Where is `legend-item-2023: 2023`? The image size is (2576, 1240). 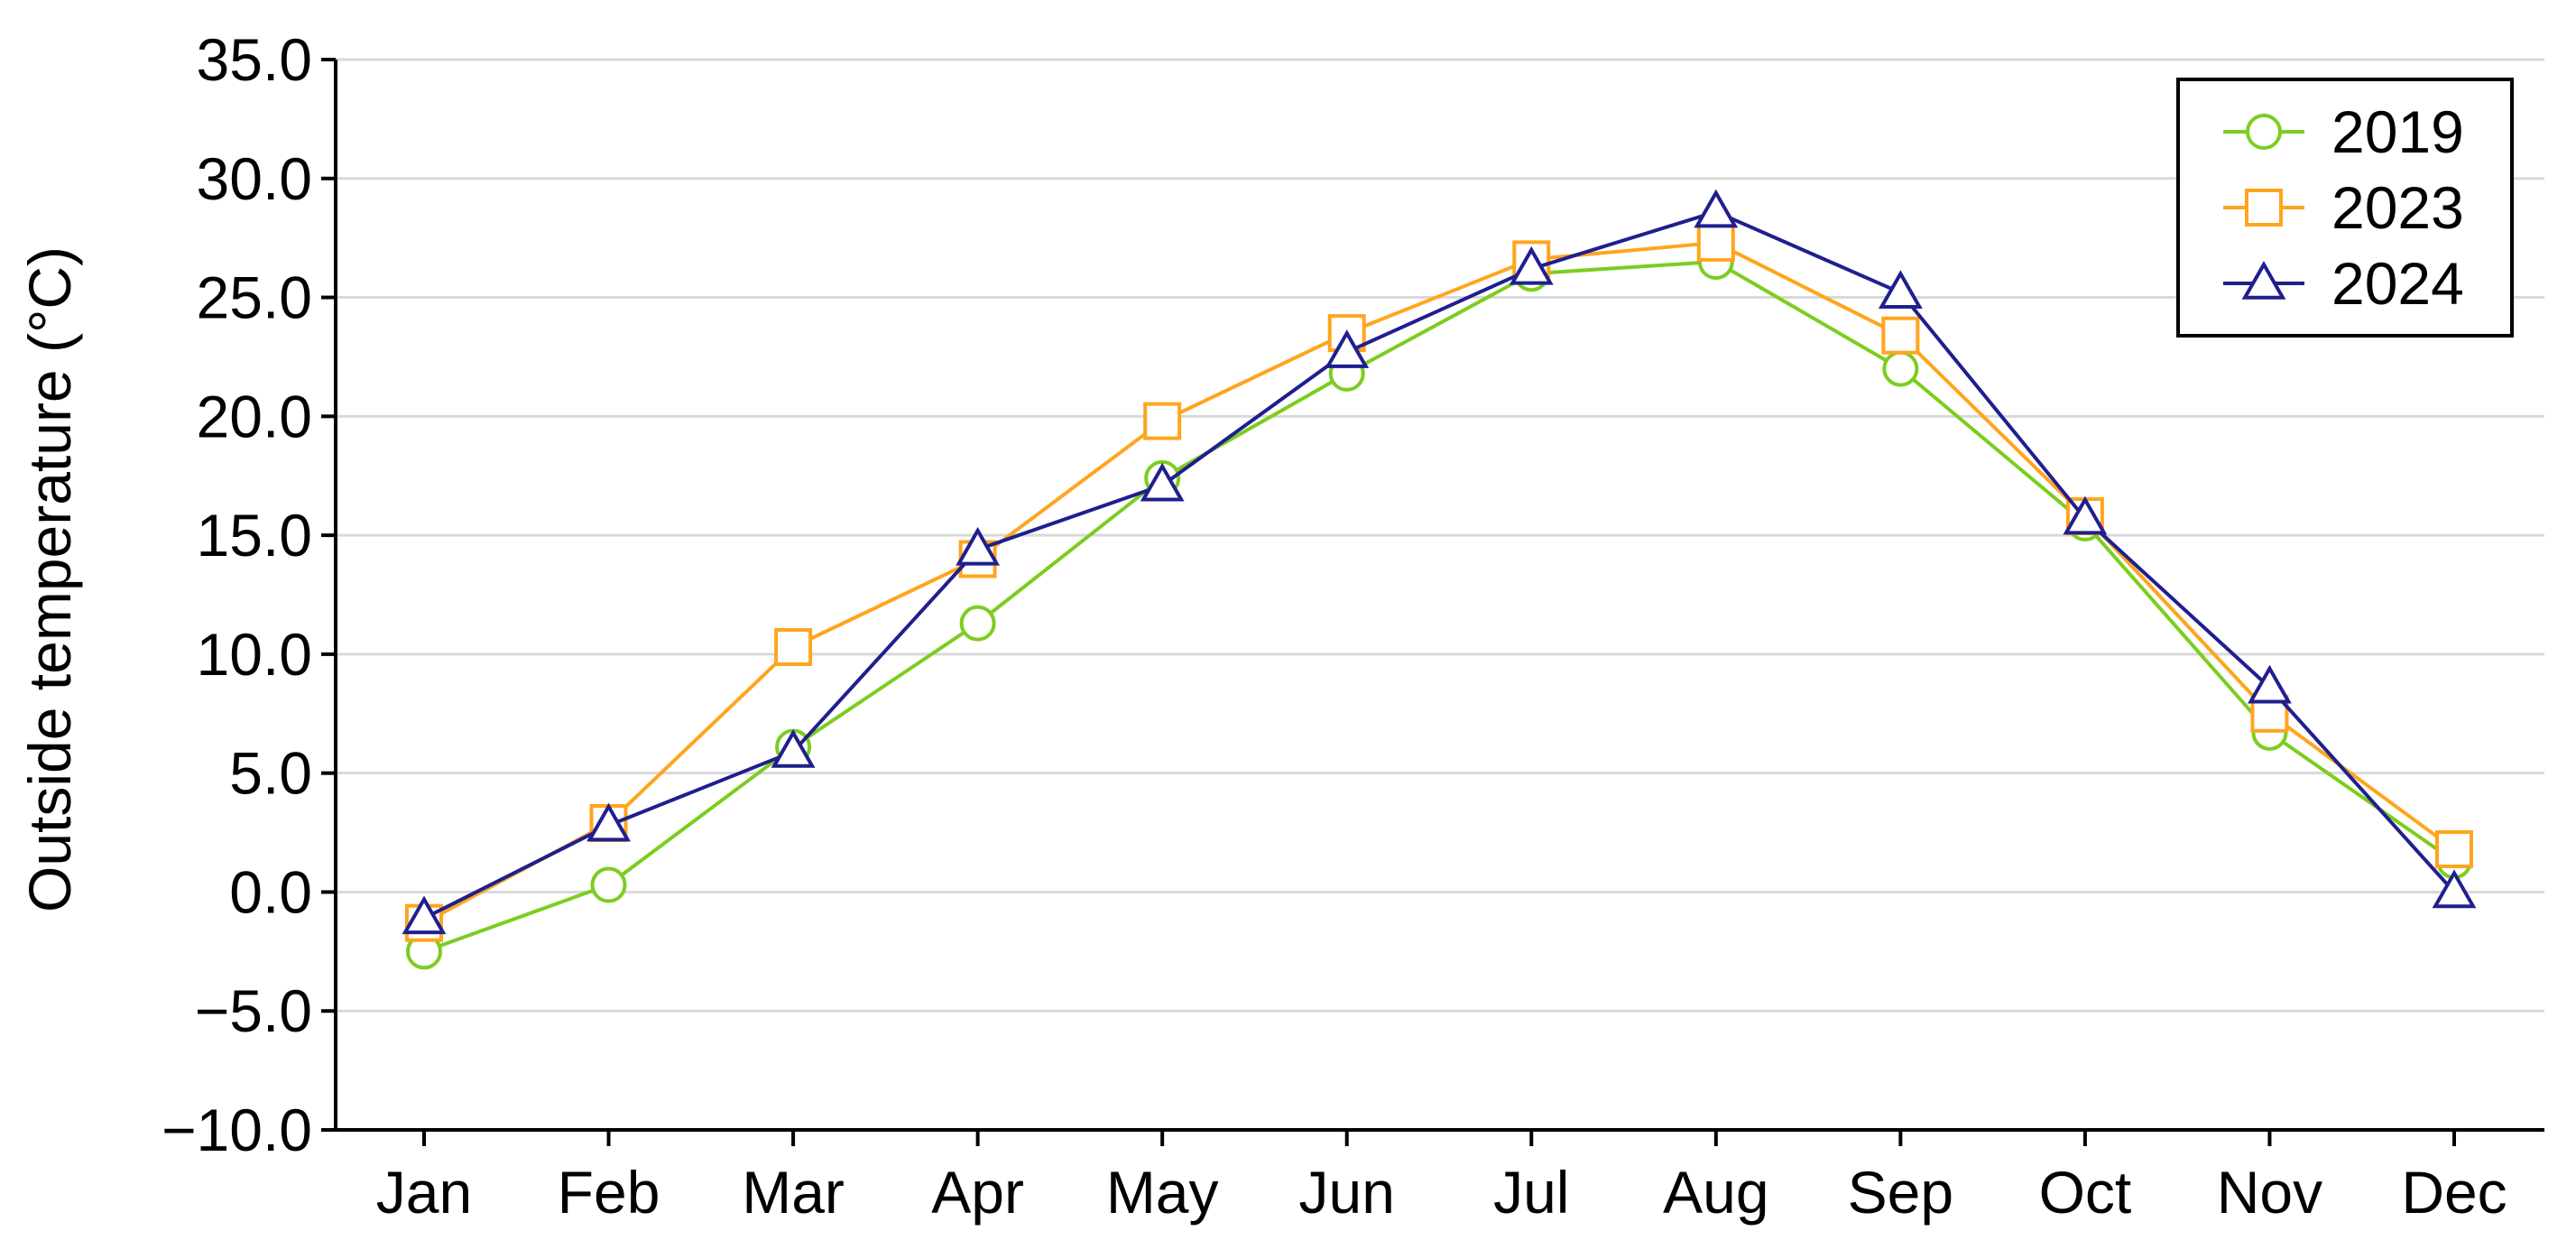
legend-item-2023: 2023 is located at coordinates (2343, 207).